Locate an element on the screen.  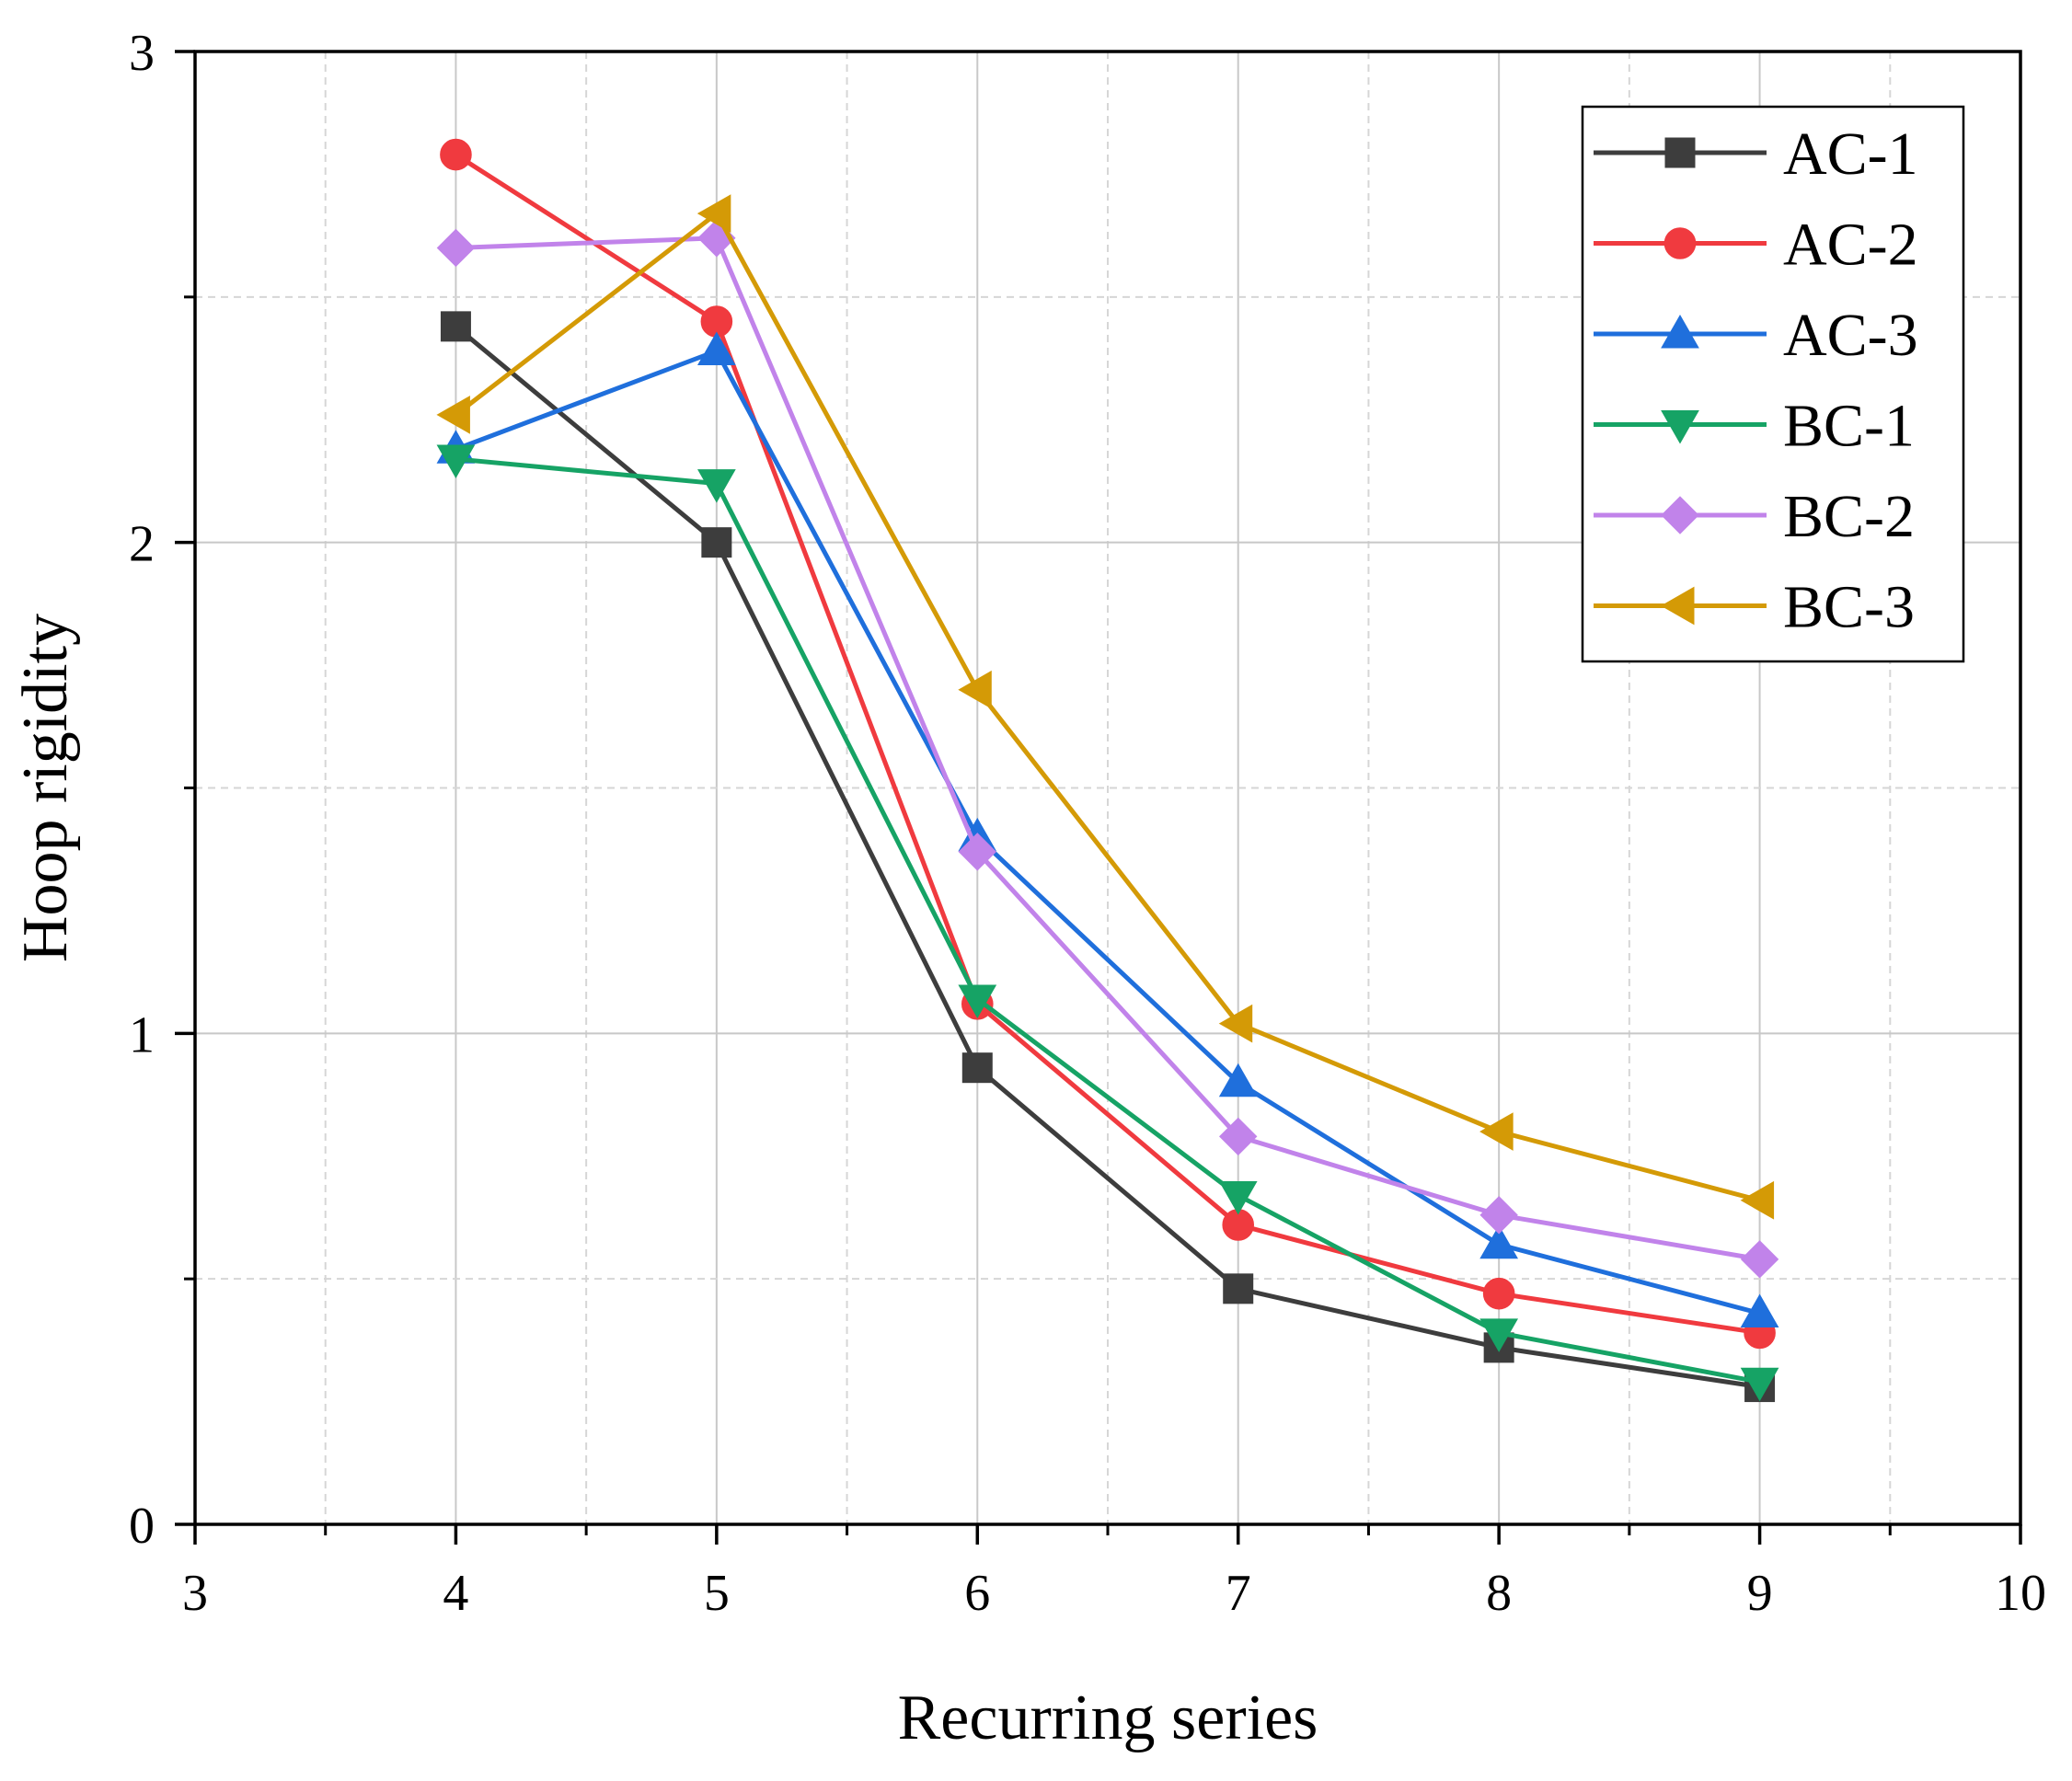
data-point-ac-2-x4 is located at coordinates (456, 154).